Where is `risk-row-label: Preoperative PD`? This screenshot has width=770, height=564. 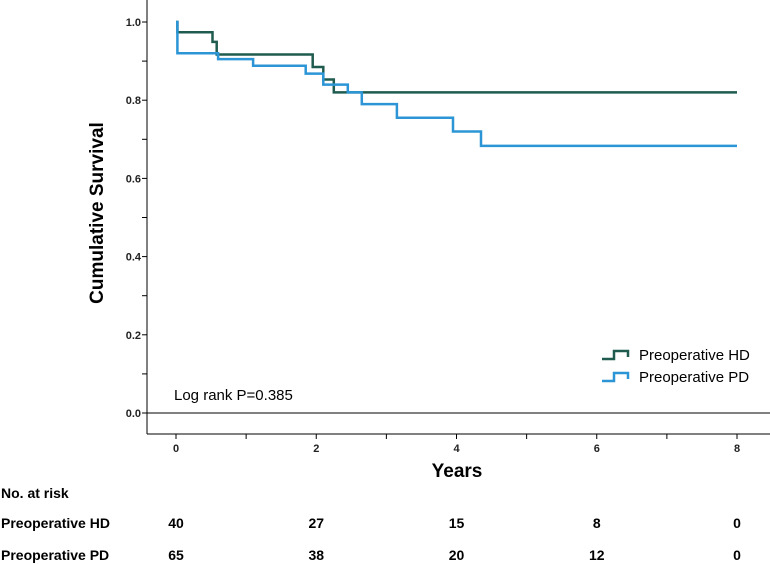
risk-row-label: Preoperative PD is located at coordinates (55, 555).